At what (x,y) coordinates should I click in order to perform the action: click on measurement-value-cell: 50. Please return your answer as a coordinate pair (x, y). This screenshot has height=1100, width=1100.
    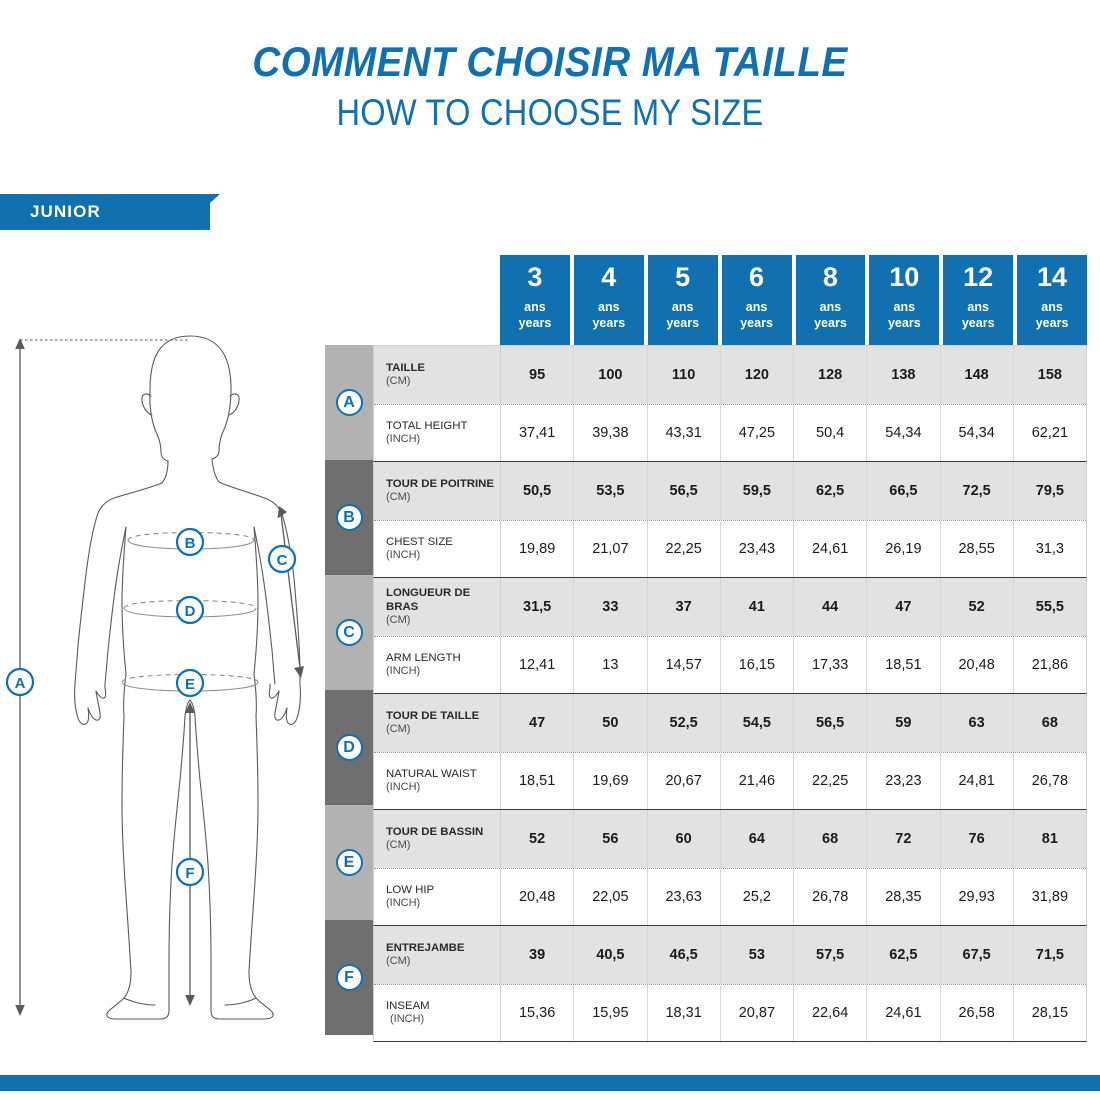
    Looking at the image, I should click on (611, 723).